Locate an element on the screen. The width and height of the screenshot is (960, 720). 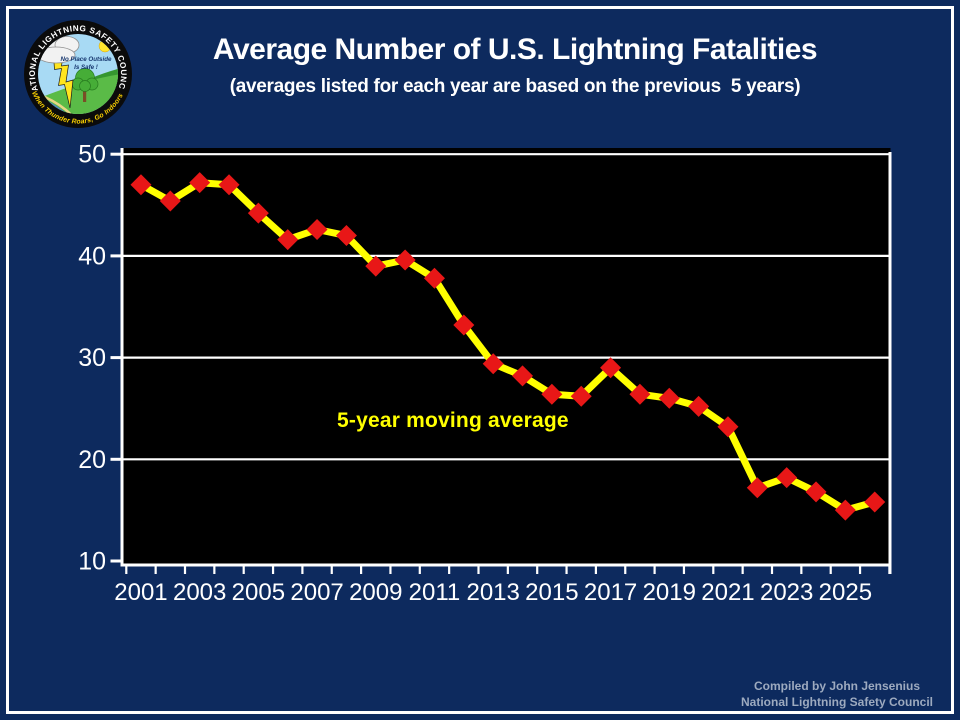
x-tick-label: 2023 is located at coordinates (786, 592).